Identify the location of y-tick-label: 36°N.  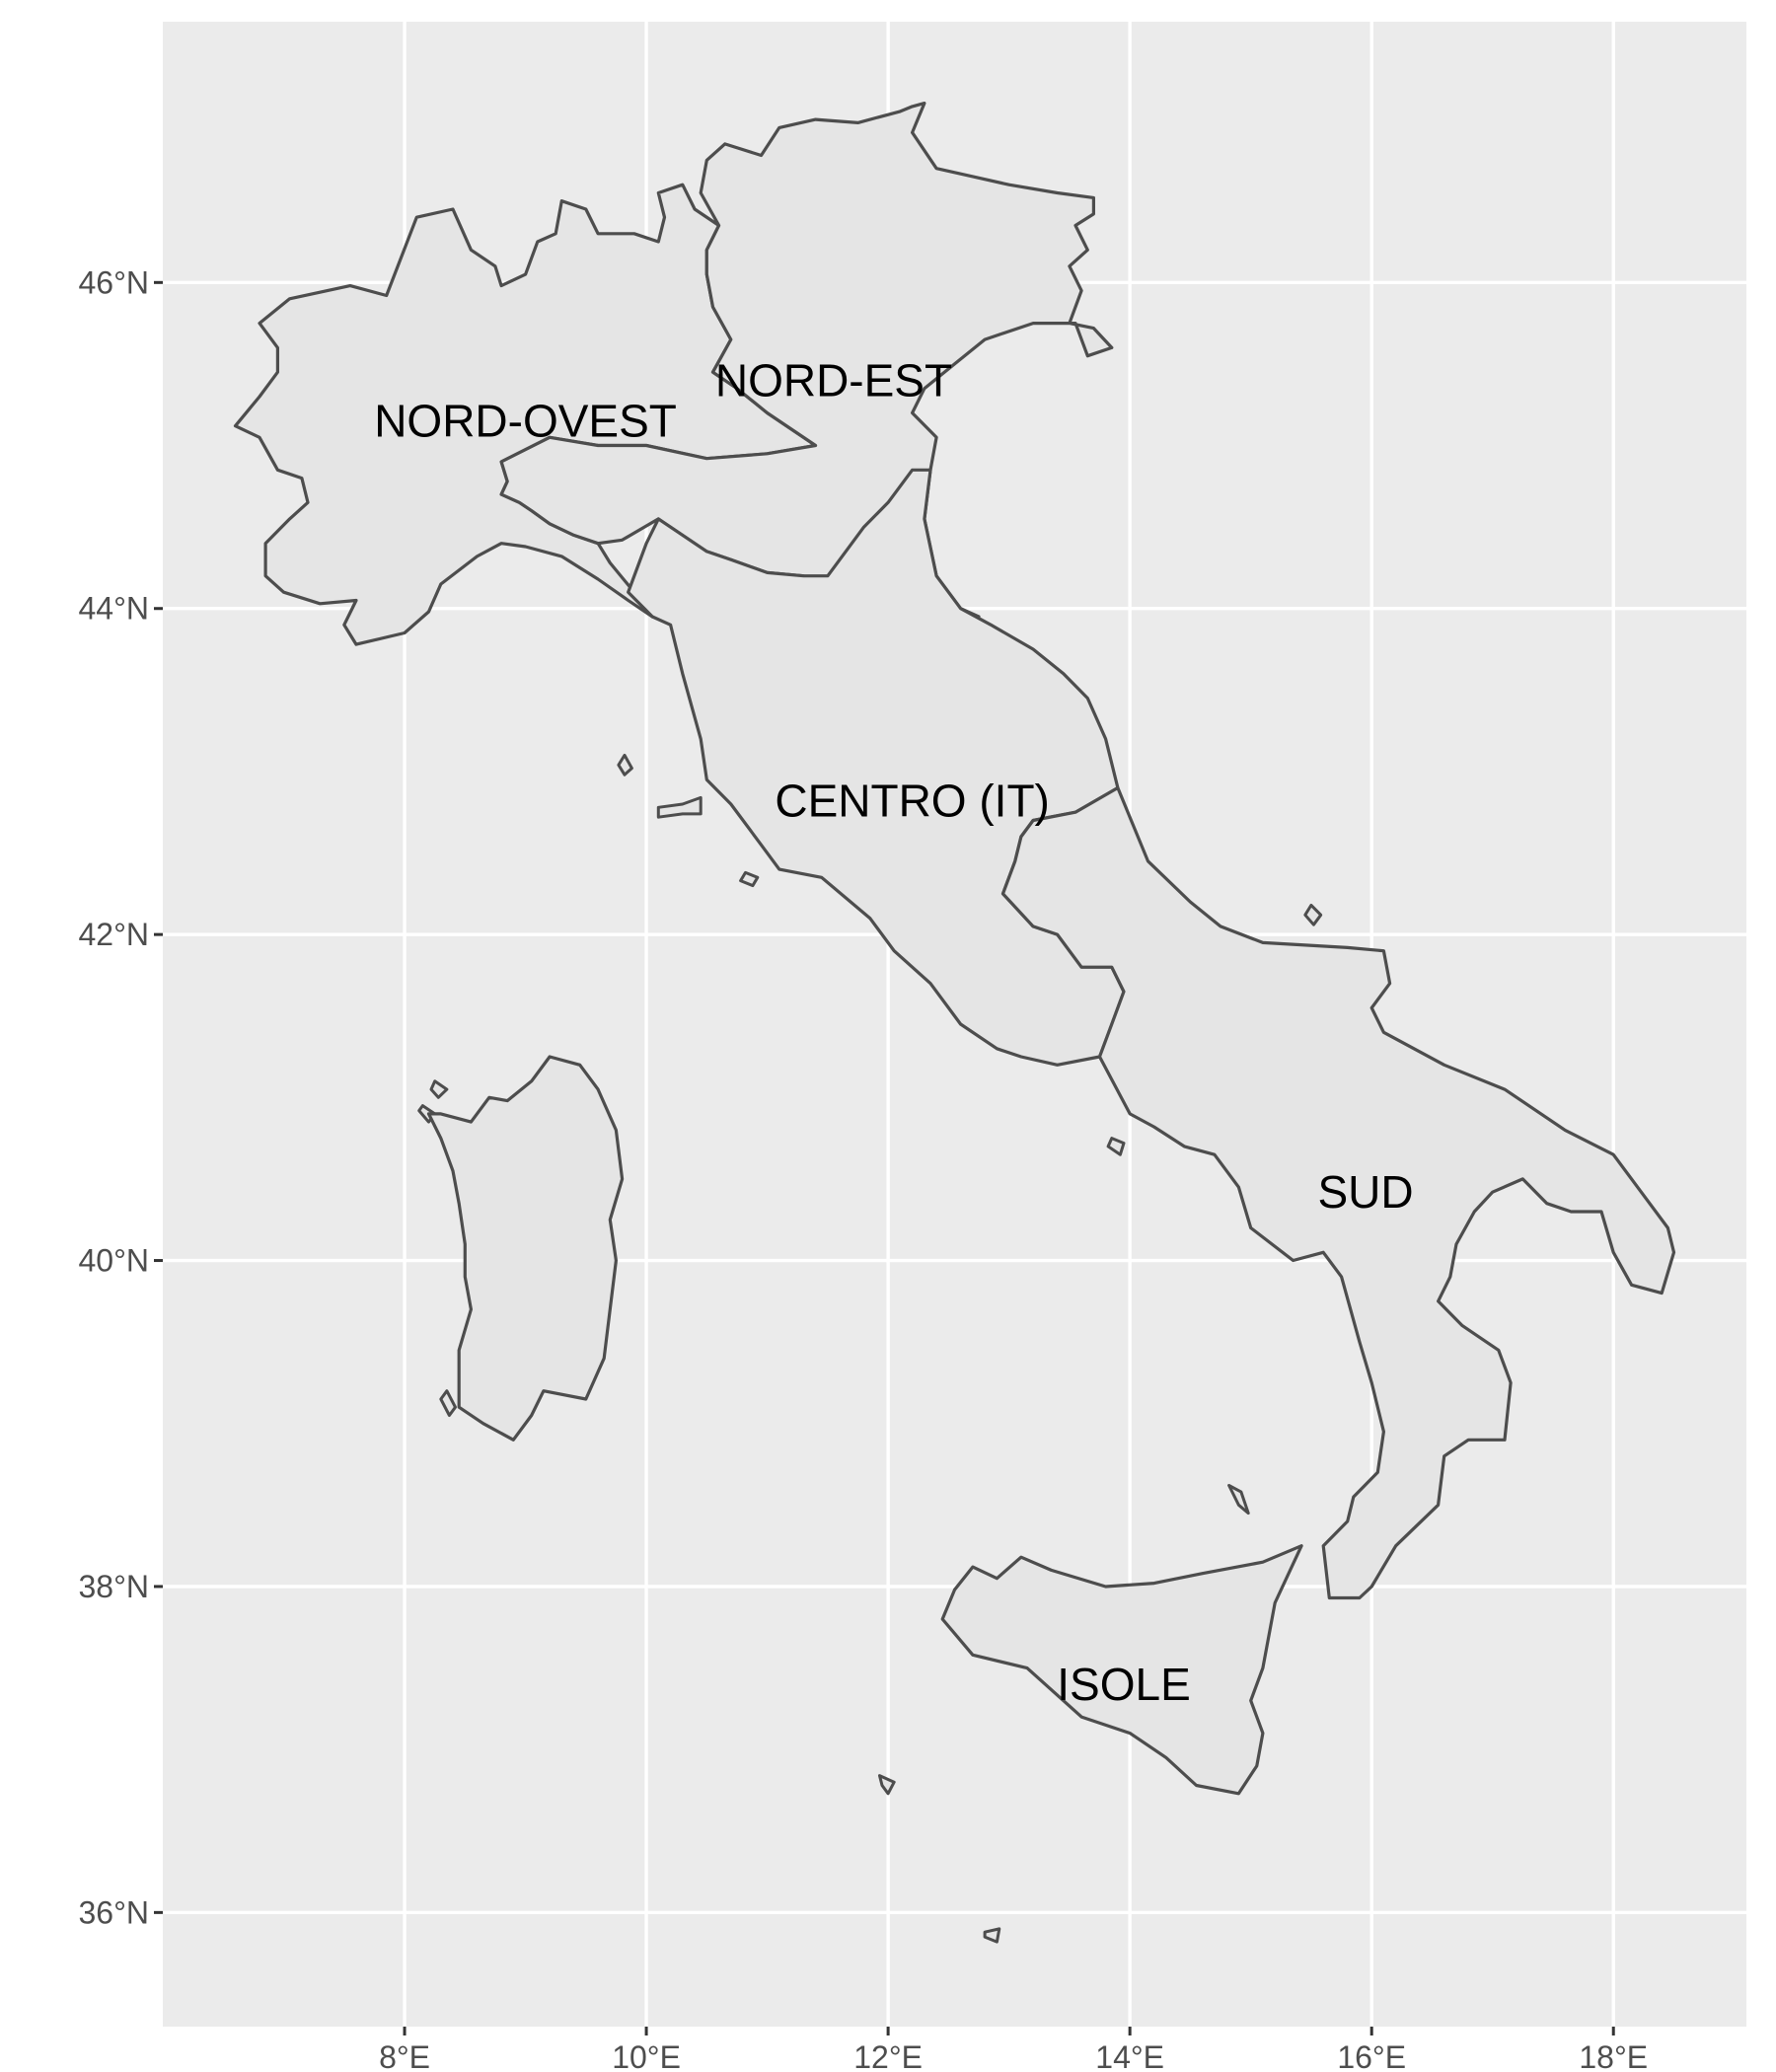
(115, 1912).